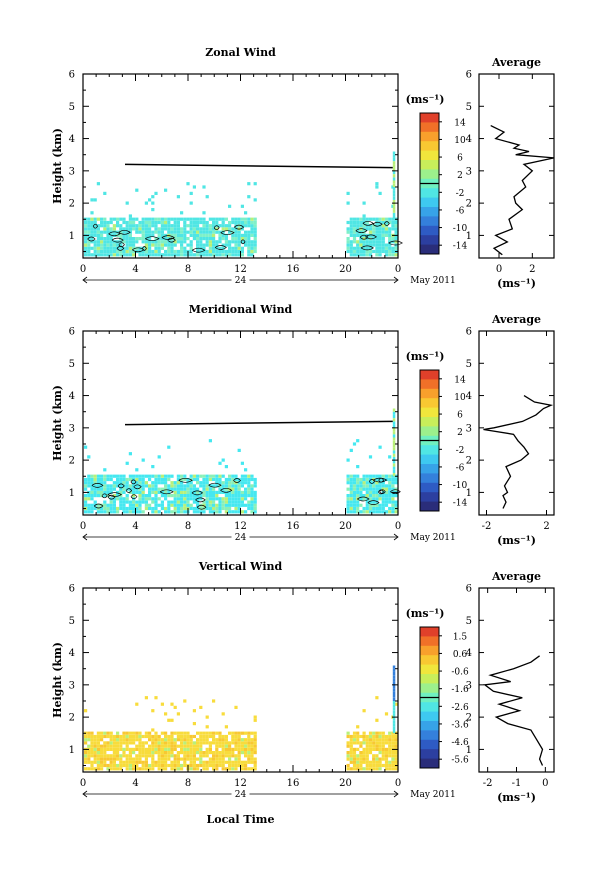 The width and height of the screenshot is (610, 873). What do you see at coordinates (72, 750) in the screenshot?
I see `ytick-label: 1` at bounding box center [72, 750].